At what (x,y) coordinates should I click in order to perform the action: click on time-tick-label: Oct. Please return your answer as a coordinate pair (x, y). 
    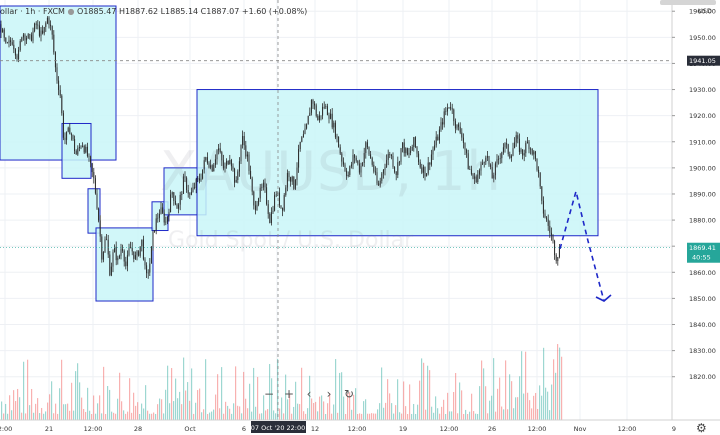
    Looking at the image, I should click on (190, 429).